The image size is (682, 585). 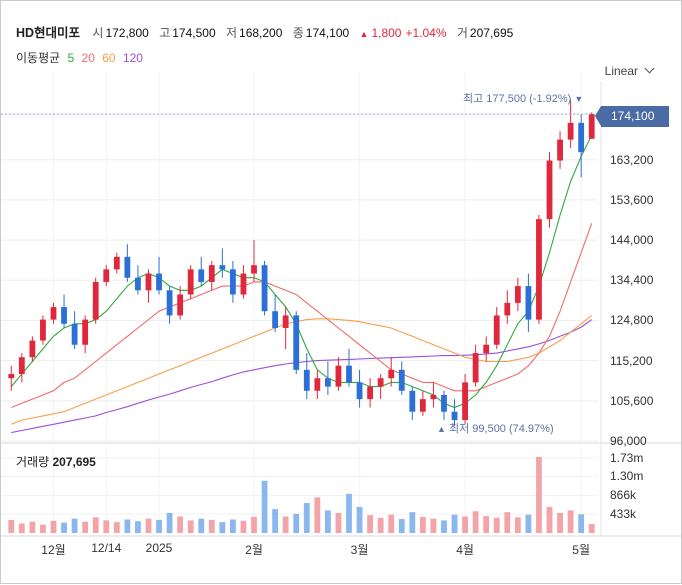 What do you see at coordinates (132, 58) in the screenshot?
I see `ma120-legend: 120` at bounding box center [132, 58].